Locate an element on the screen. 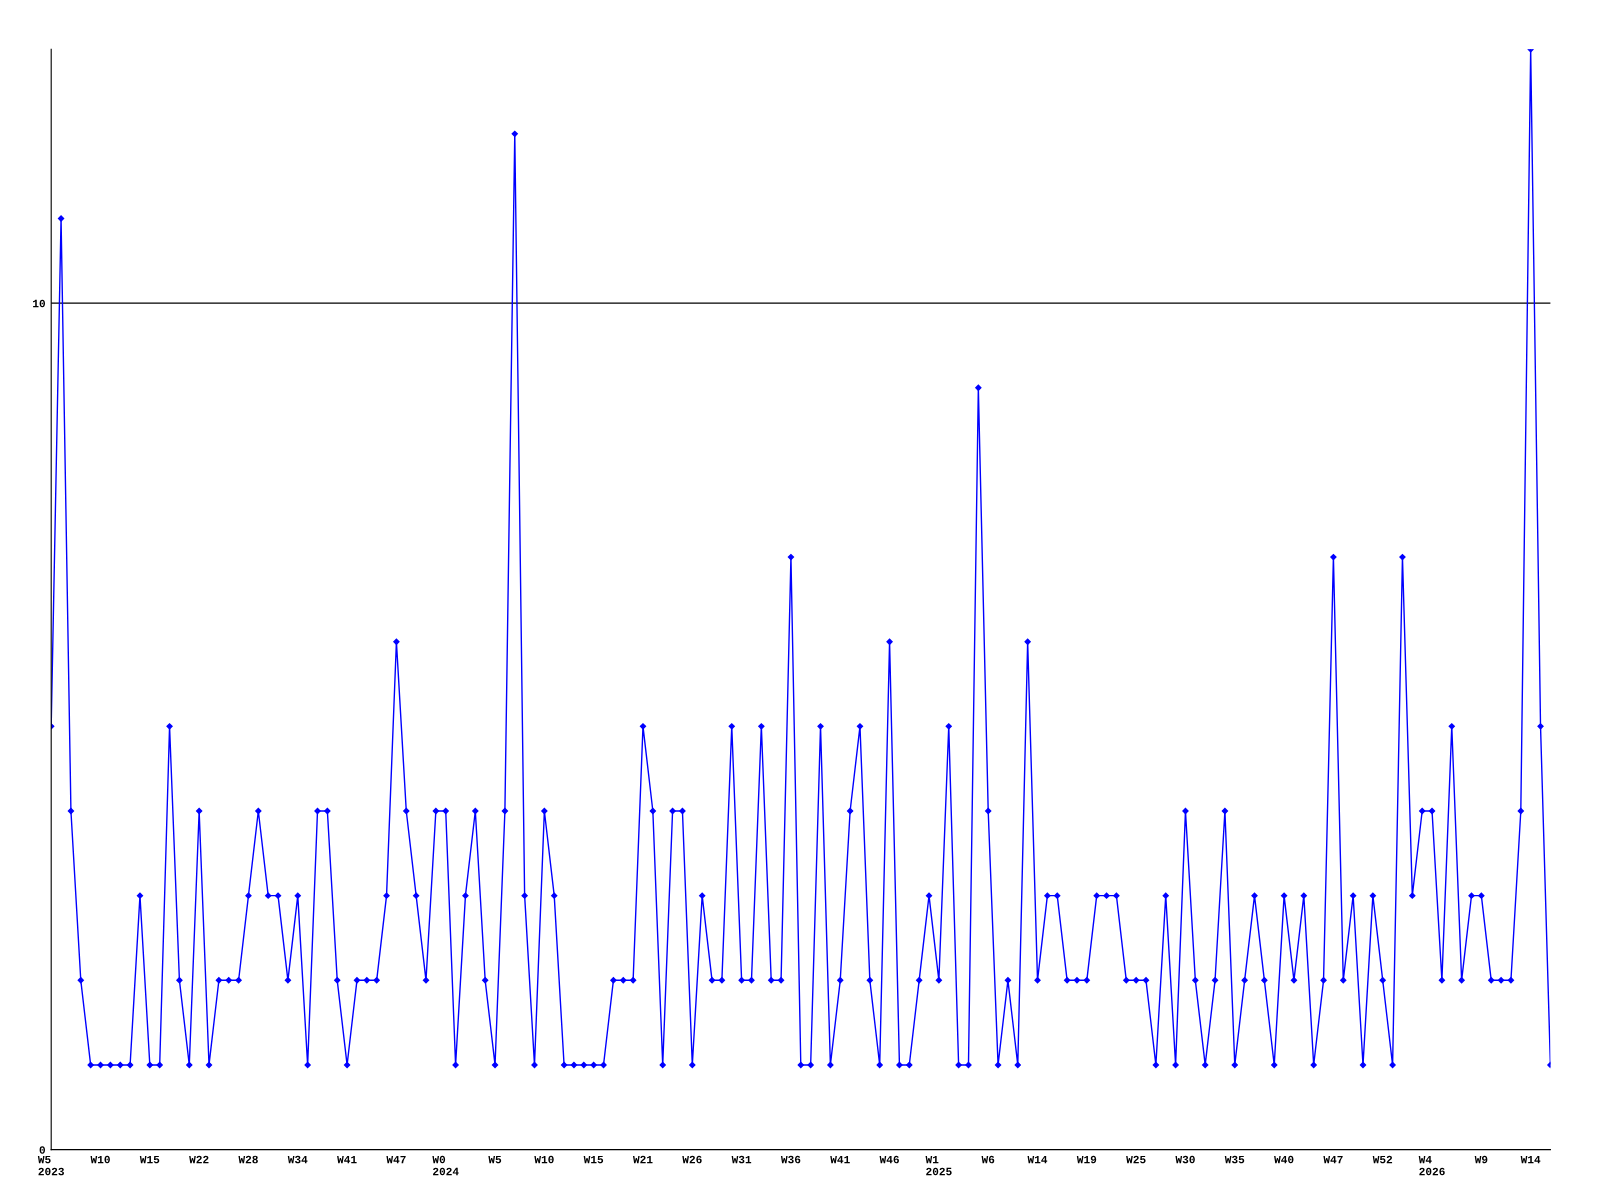 This screenshot has height=1200, width=1600. x-tick-label: W30 is located at coordinates (1185, 1159).